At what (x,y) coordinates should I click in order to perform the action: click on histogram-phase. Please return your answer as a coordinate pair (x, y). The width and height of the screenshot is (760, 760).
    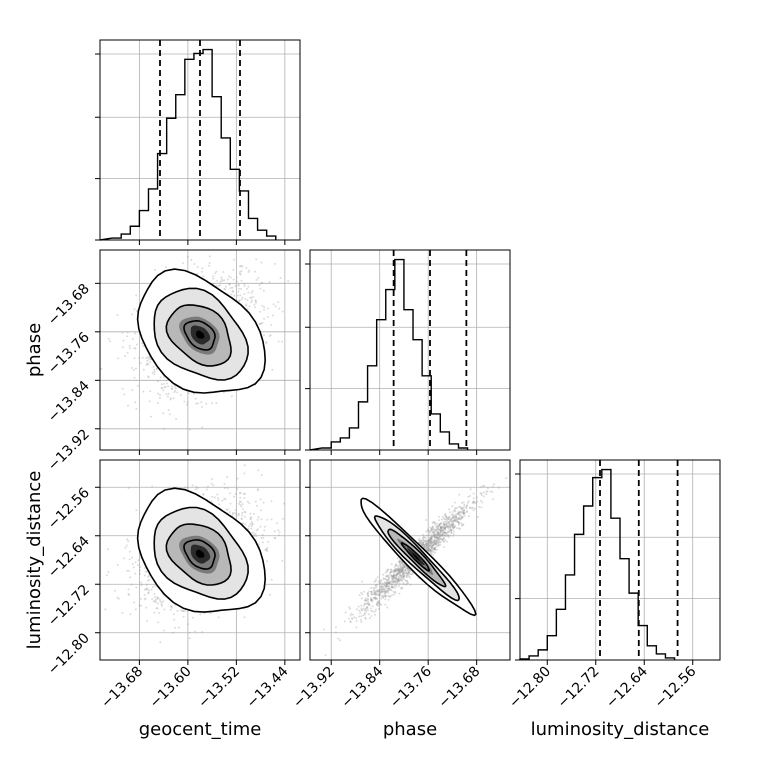
    Looking at the image, I should click on (408, 352).